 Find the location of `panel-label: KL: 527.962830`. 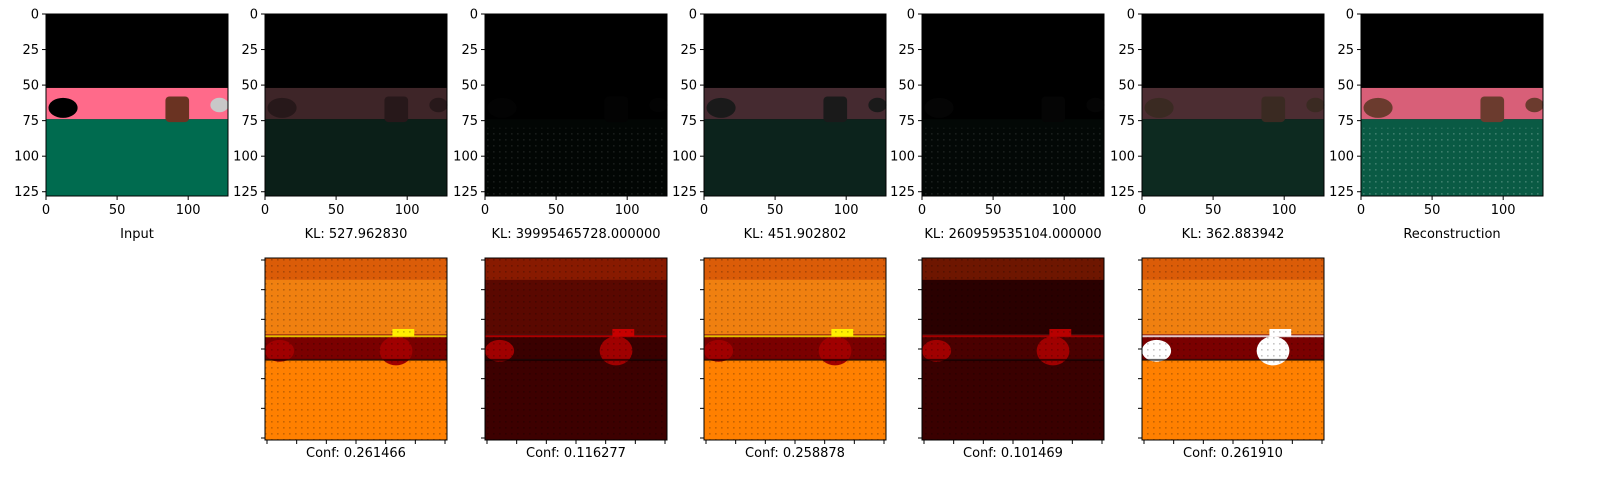

panel-label: KL: 527.962830 is located at coordinates (356, 234).